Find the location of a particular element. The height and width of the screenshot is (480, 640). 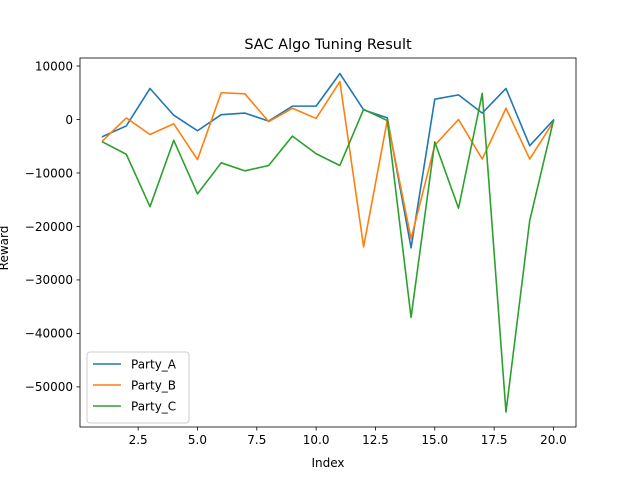

y-tick-label: −40000 is located at coordinates (49, 334).